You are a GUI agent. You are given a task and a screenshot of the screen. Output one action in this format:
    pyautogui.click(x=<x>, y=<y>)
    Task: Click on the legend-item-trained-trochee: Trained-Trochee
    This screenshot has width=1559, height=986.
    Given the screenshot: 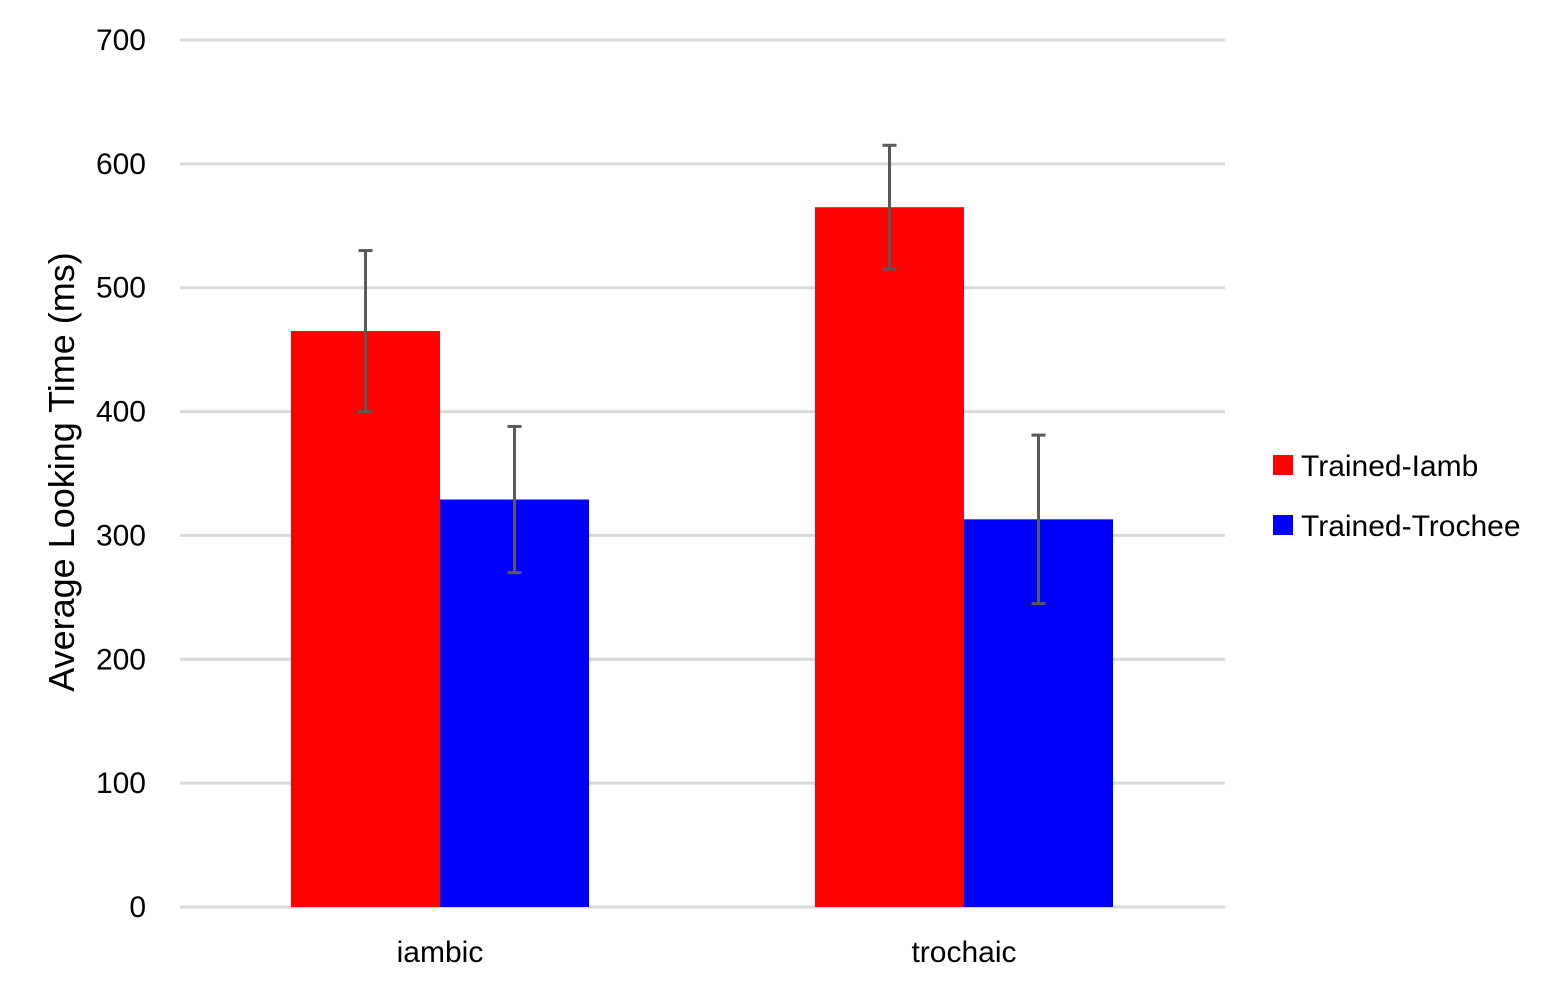 What is the action you would take?
    pyautogui.click(x=1397, y=526)
    